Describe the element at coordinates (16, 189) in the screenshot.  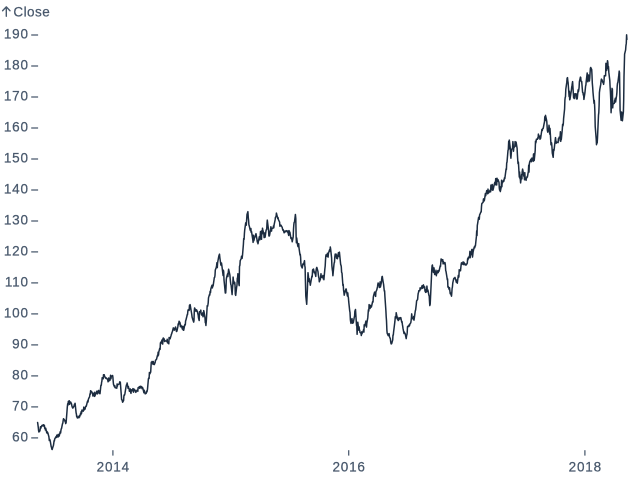
I see `svg-text: 140` at that location.